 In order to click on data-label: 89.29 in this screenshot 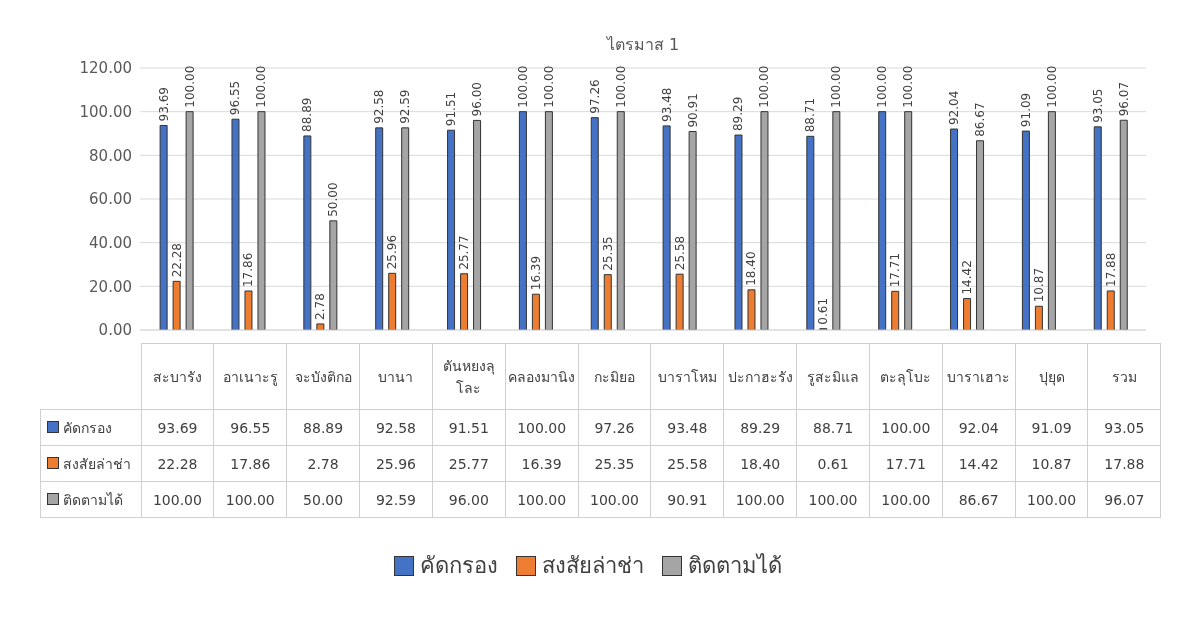, I will do `click(760, 427)`.